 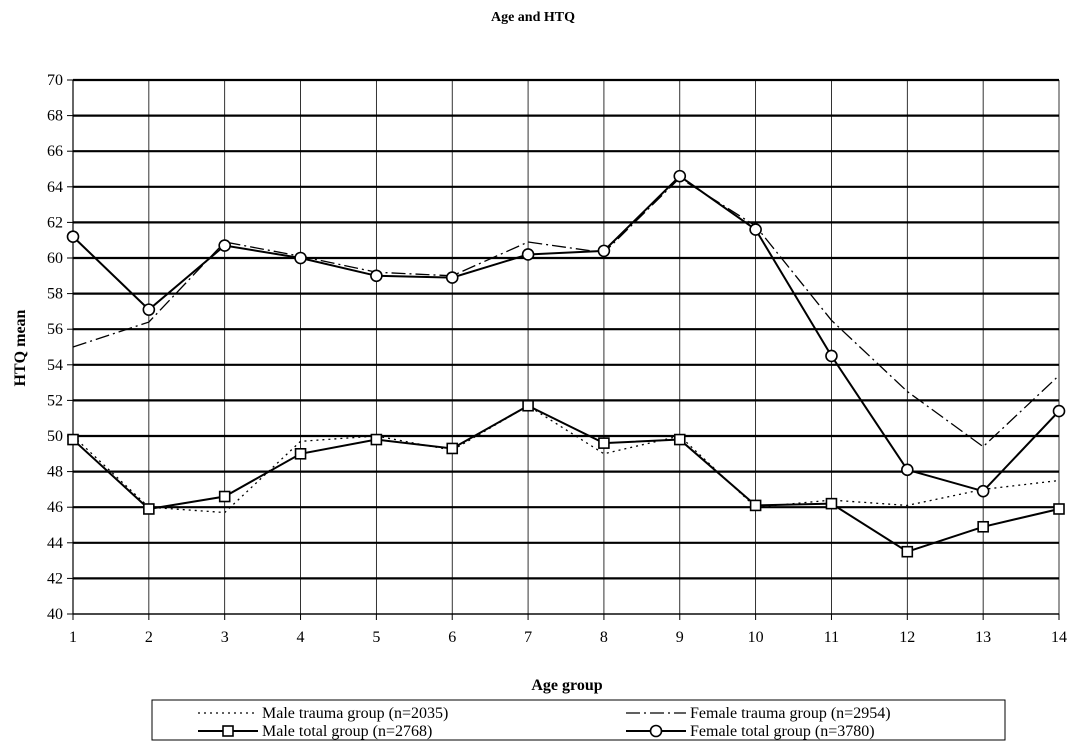 What do you see at coordinates (533, 17) in the screenshot?
I see `chart-title: Age and HTQ` at bounding box center [533, 17].